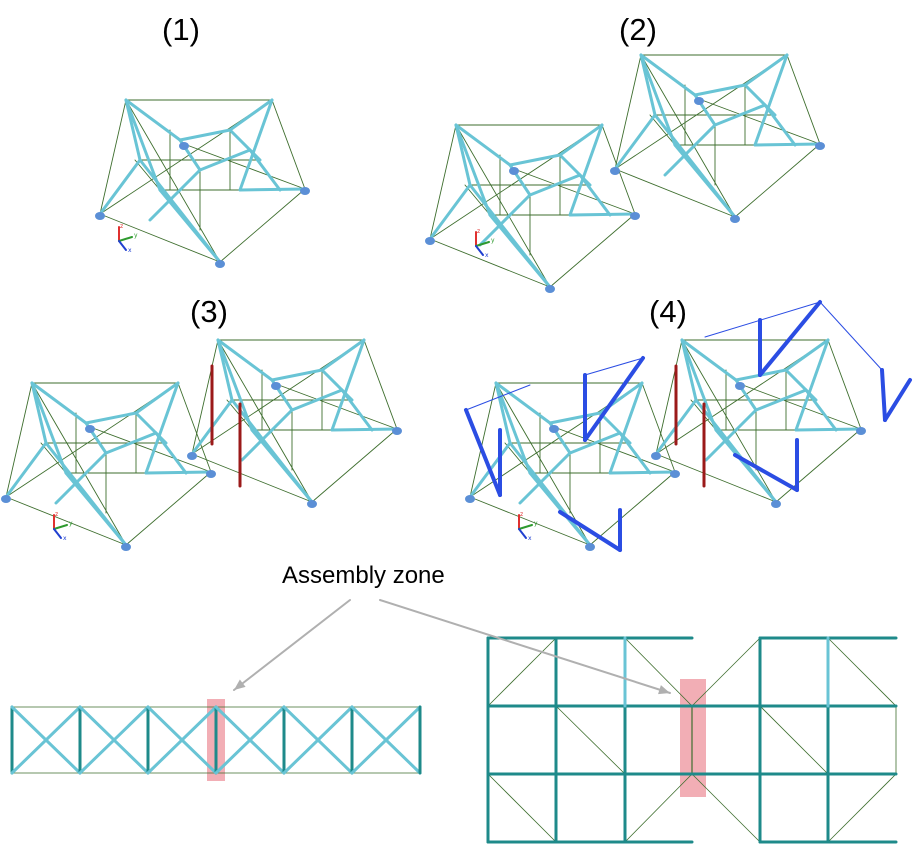 This screenshot has width=913, height=849. I want to click on panel-3-structure: z y x, so click(201, 444).